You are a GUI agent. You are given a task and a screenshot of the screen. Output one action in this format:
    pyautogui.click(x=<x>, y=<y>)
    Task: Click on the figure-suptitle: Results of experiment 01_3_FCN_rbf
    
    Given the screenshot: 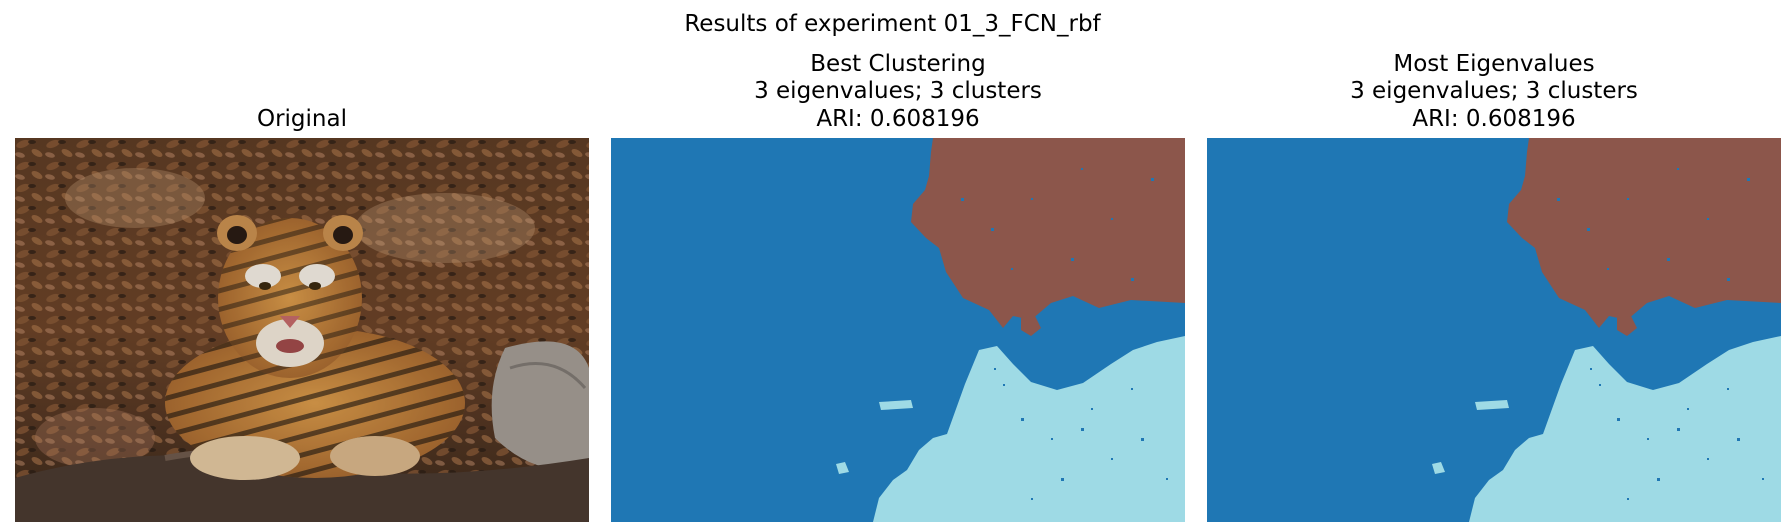 What is the action you would take?
    pyautogui.click(x=892, y=24)
    